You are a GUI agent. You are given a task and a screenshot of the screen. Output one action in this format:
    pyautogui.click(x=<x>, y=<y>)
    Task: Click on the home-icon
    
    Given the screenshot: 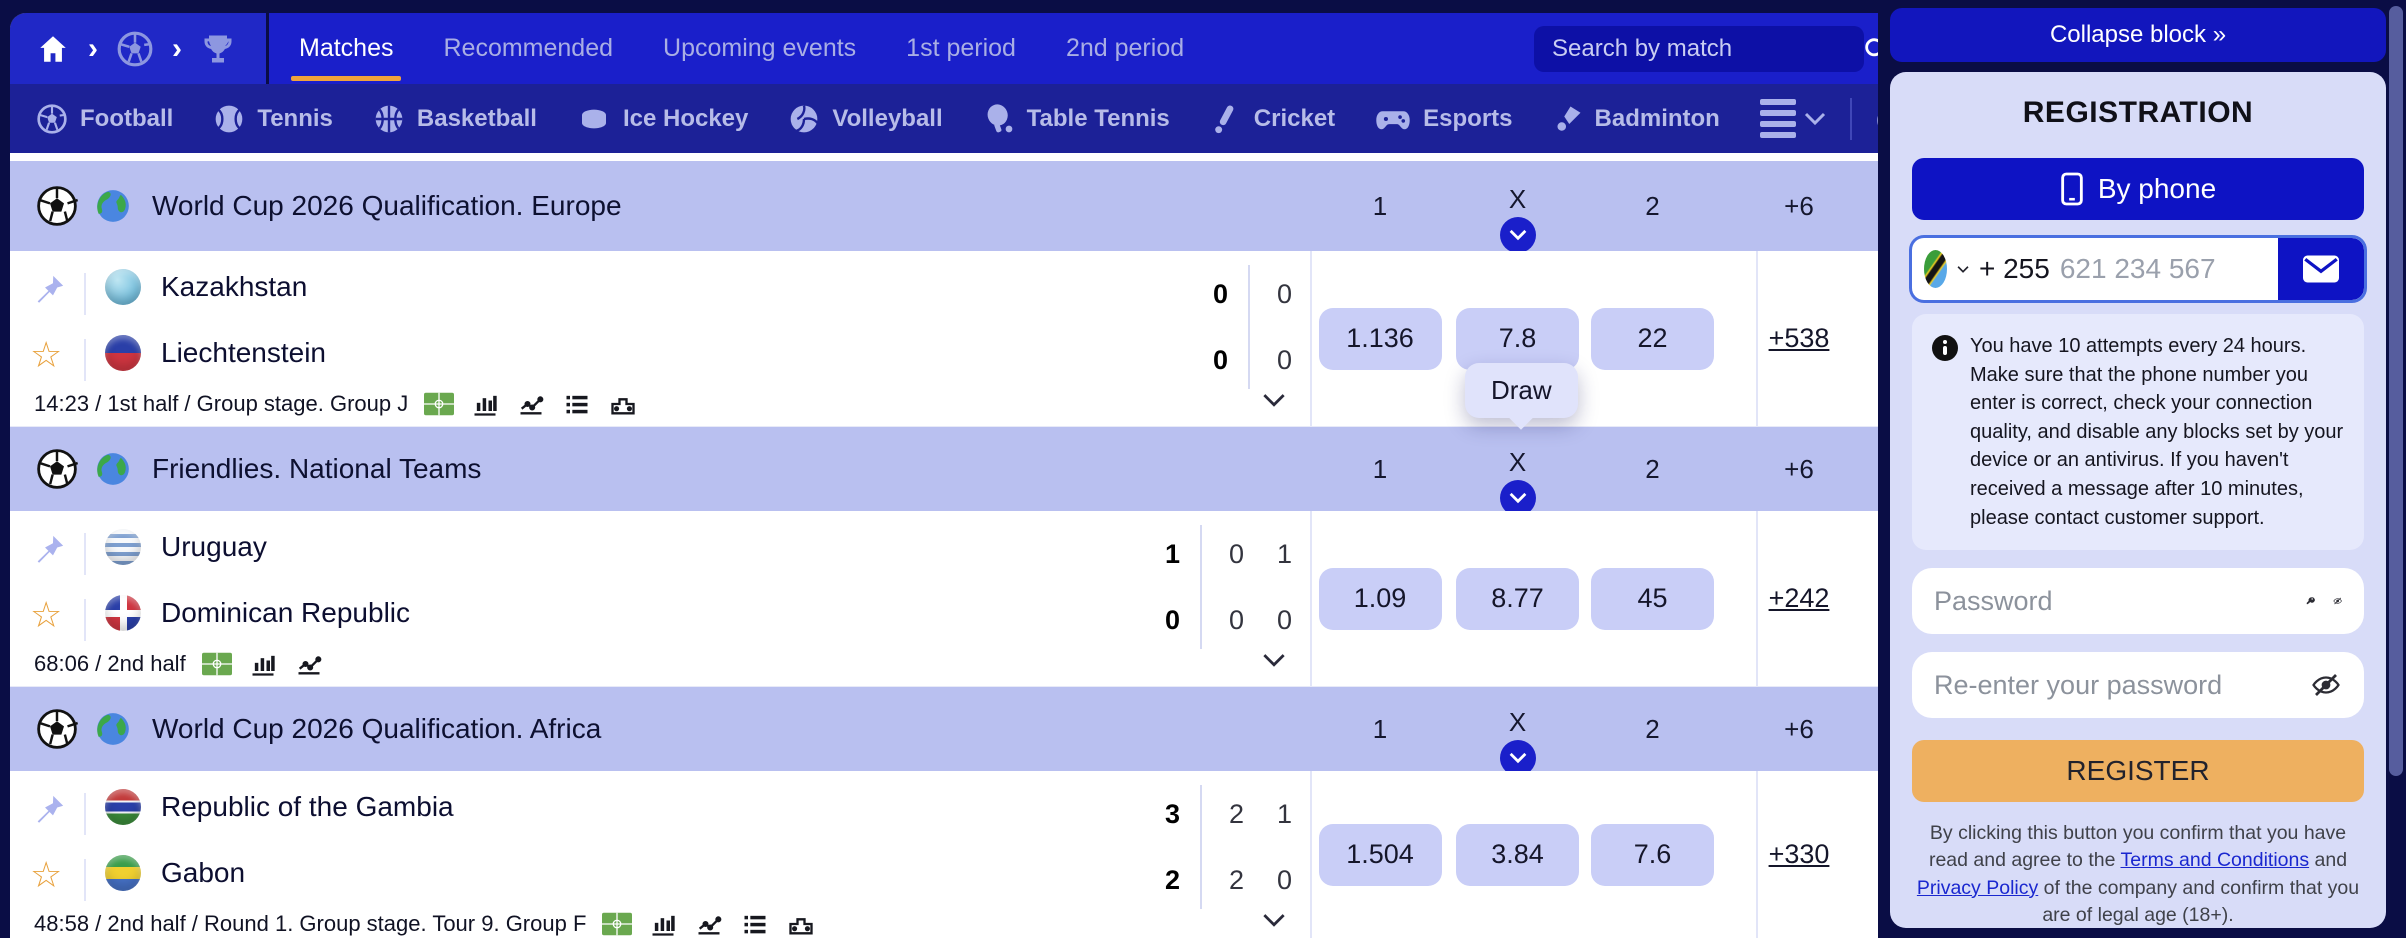 What is the action you would take?
    pyautogui.click(x=53, y=49)
    